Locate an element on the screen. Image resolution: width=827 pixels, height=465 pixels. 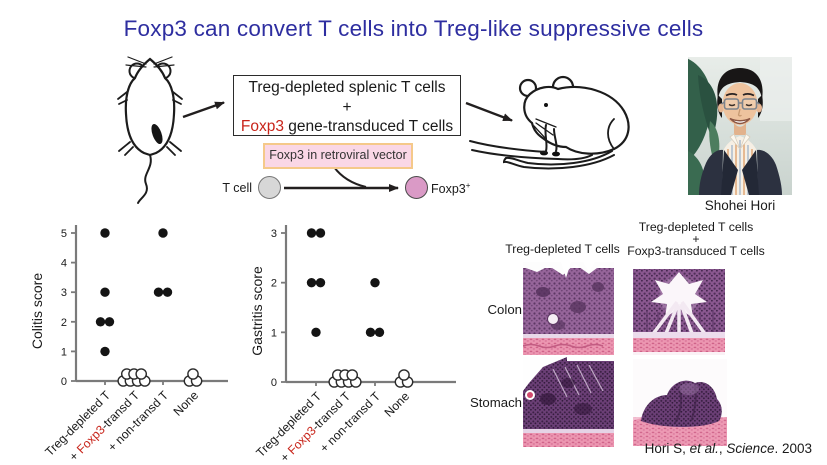
donor-mouse-drawing is located at coordinates (150, 130).